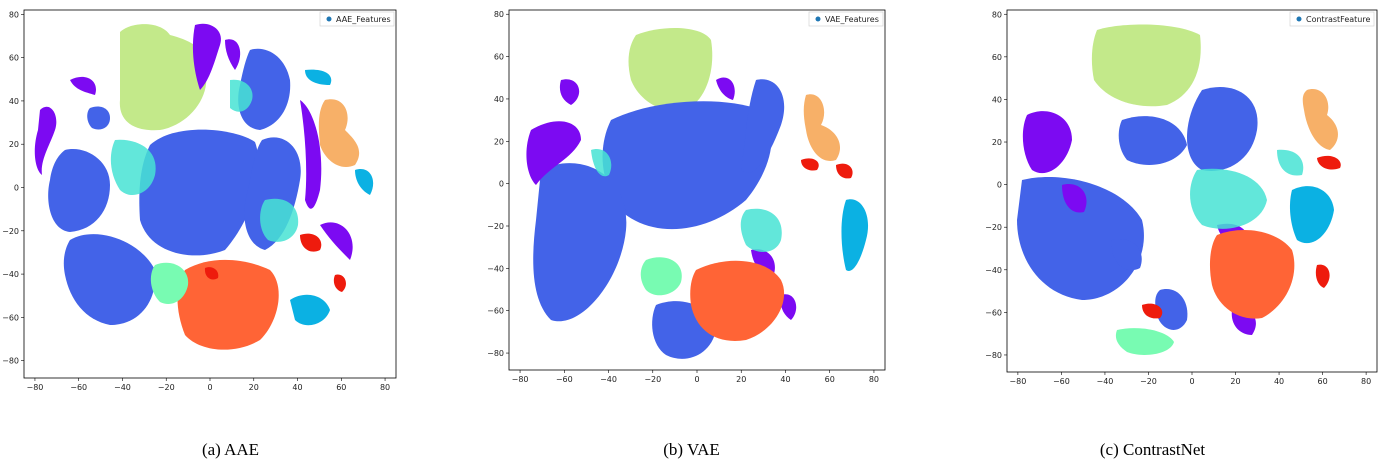  What do you see at coordinates (1152, 140) in the screenshot?
I see `cluster-blue-left-mid` at bounding box center [1152, 140].